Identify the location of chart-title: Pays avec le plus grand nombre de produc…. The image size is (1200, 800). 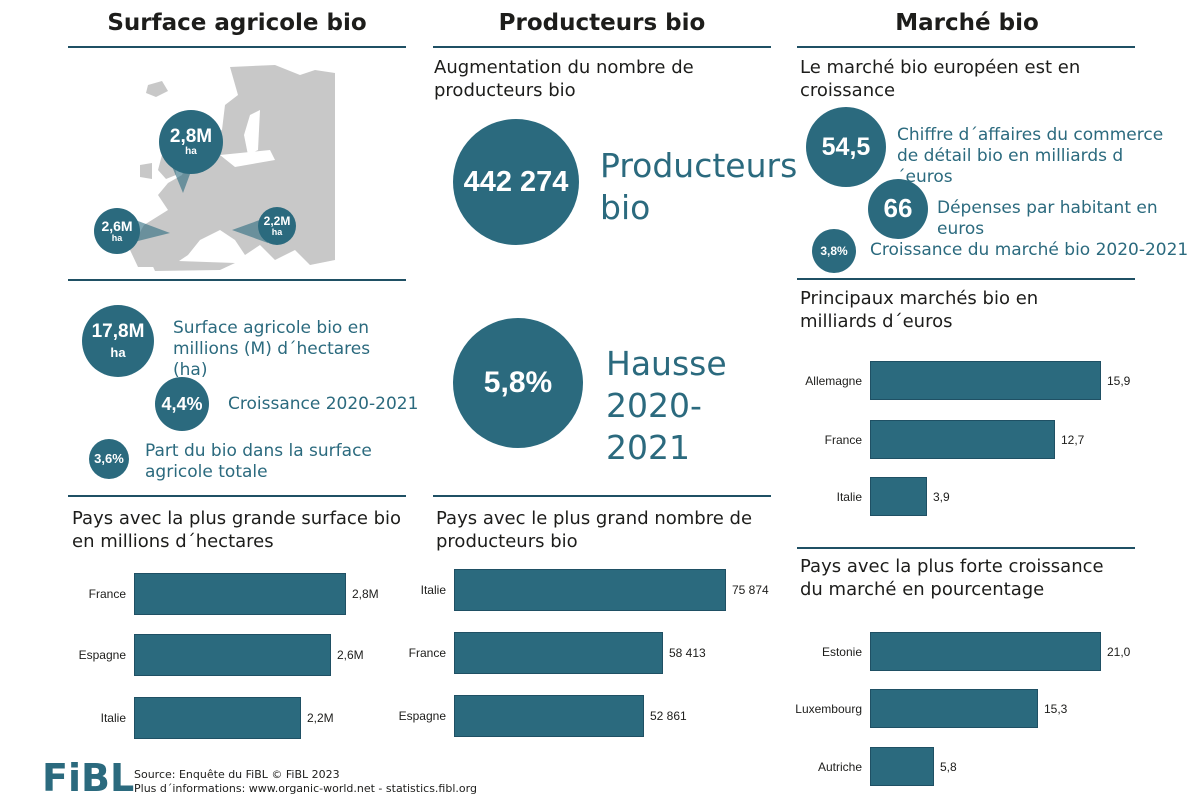
(594, 530).